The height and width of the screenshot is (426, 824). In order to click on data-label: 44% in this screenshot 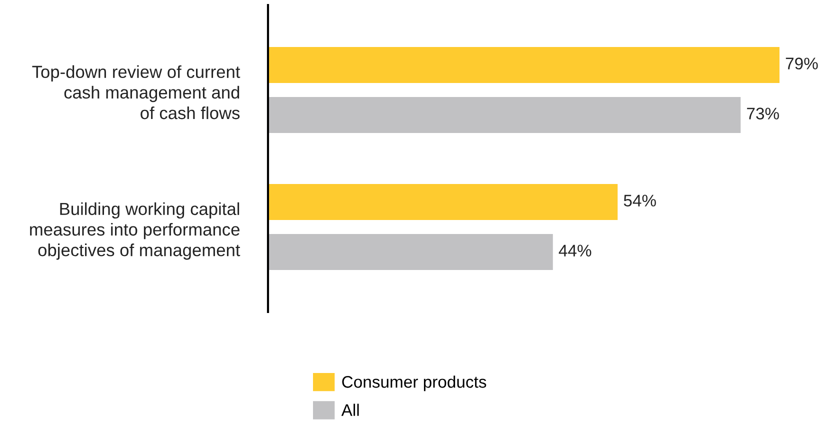, I will do `click(575, 250)`.